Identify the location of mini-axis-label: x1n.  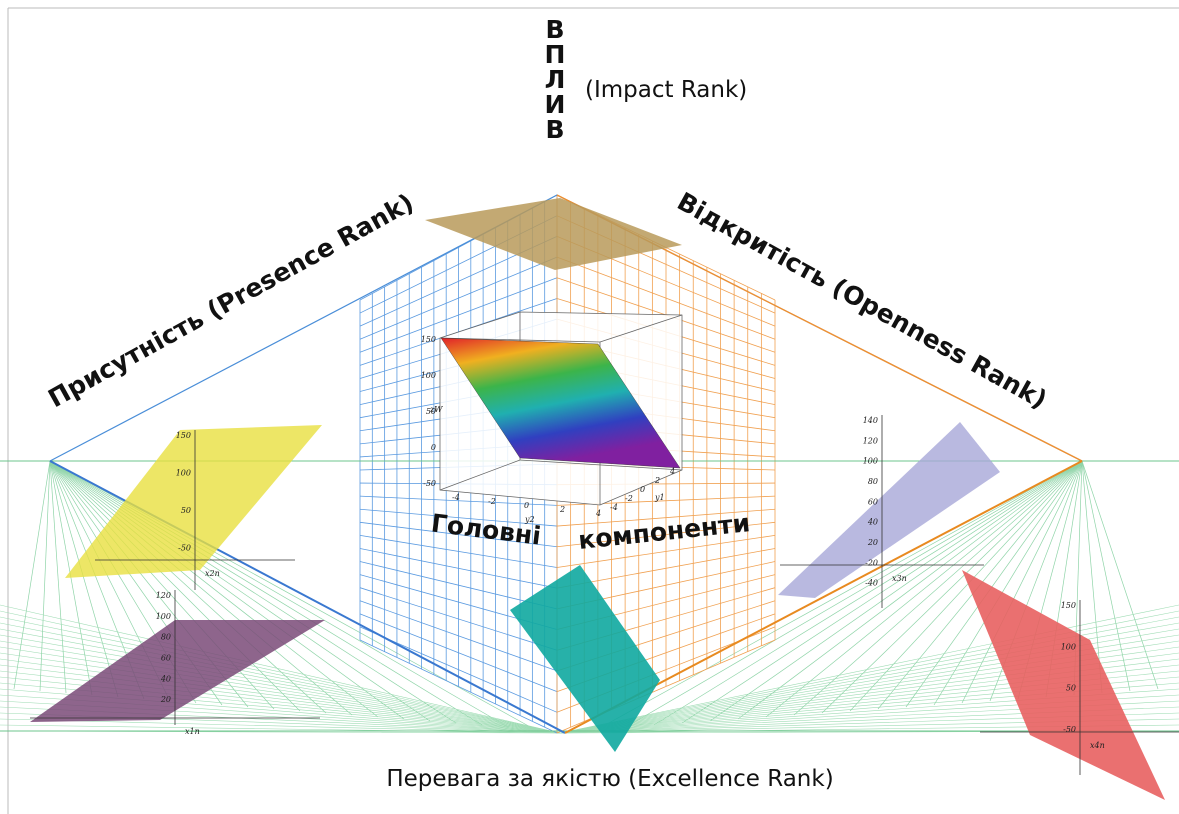
(192, 731).